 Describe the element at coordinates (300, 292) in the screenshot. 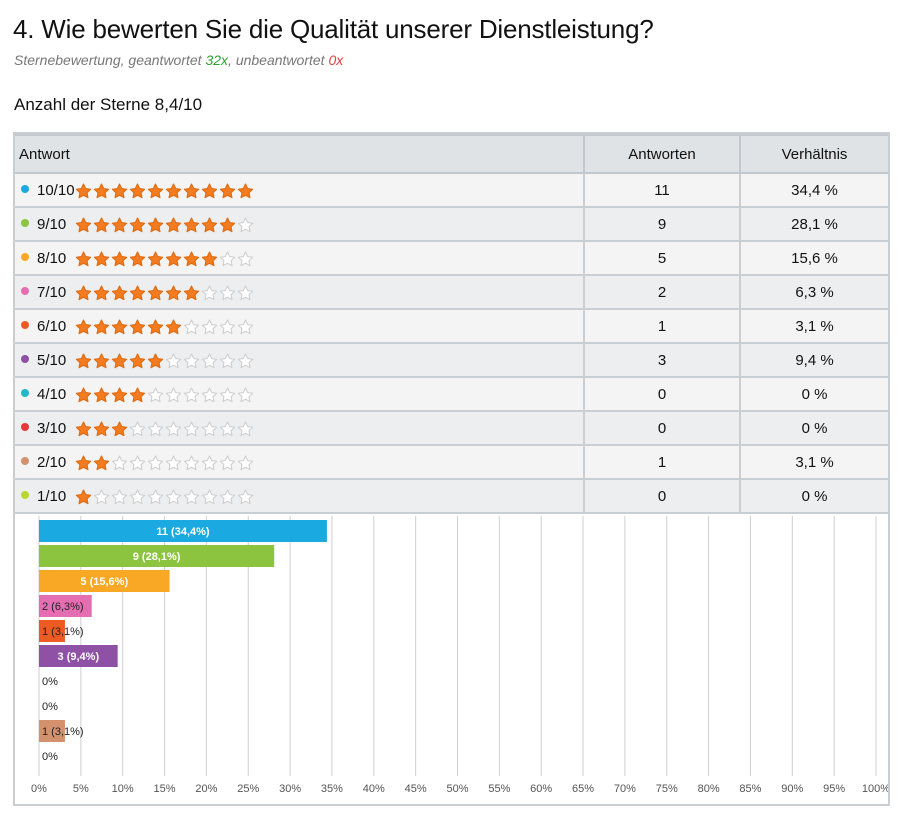

I see `answer-cell: 7/10` at that location.